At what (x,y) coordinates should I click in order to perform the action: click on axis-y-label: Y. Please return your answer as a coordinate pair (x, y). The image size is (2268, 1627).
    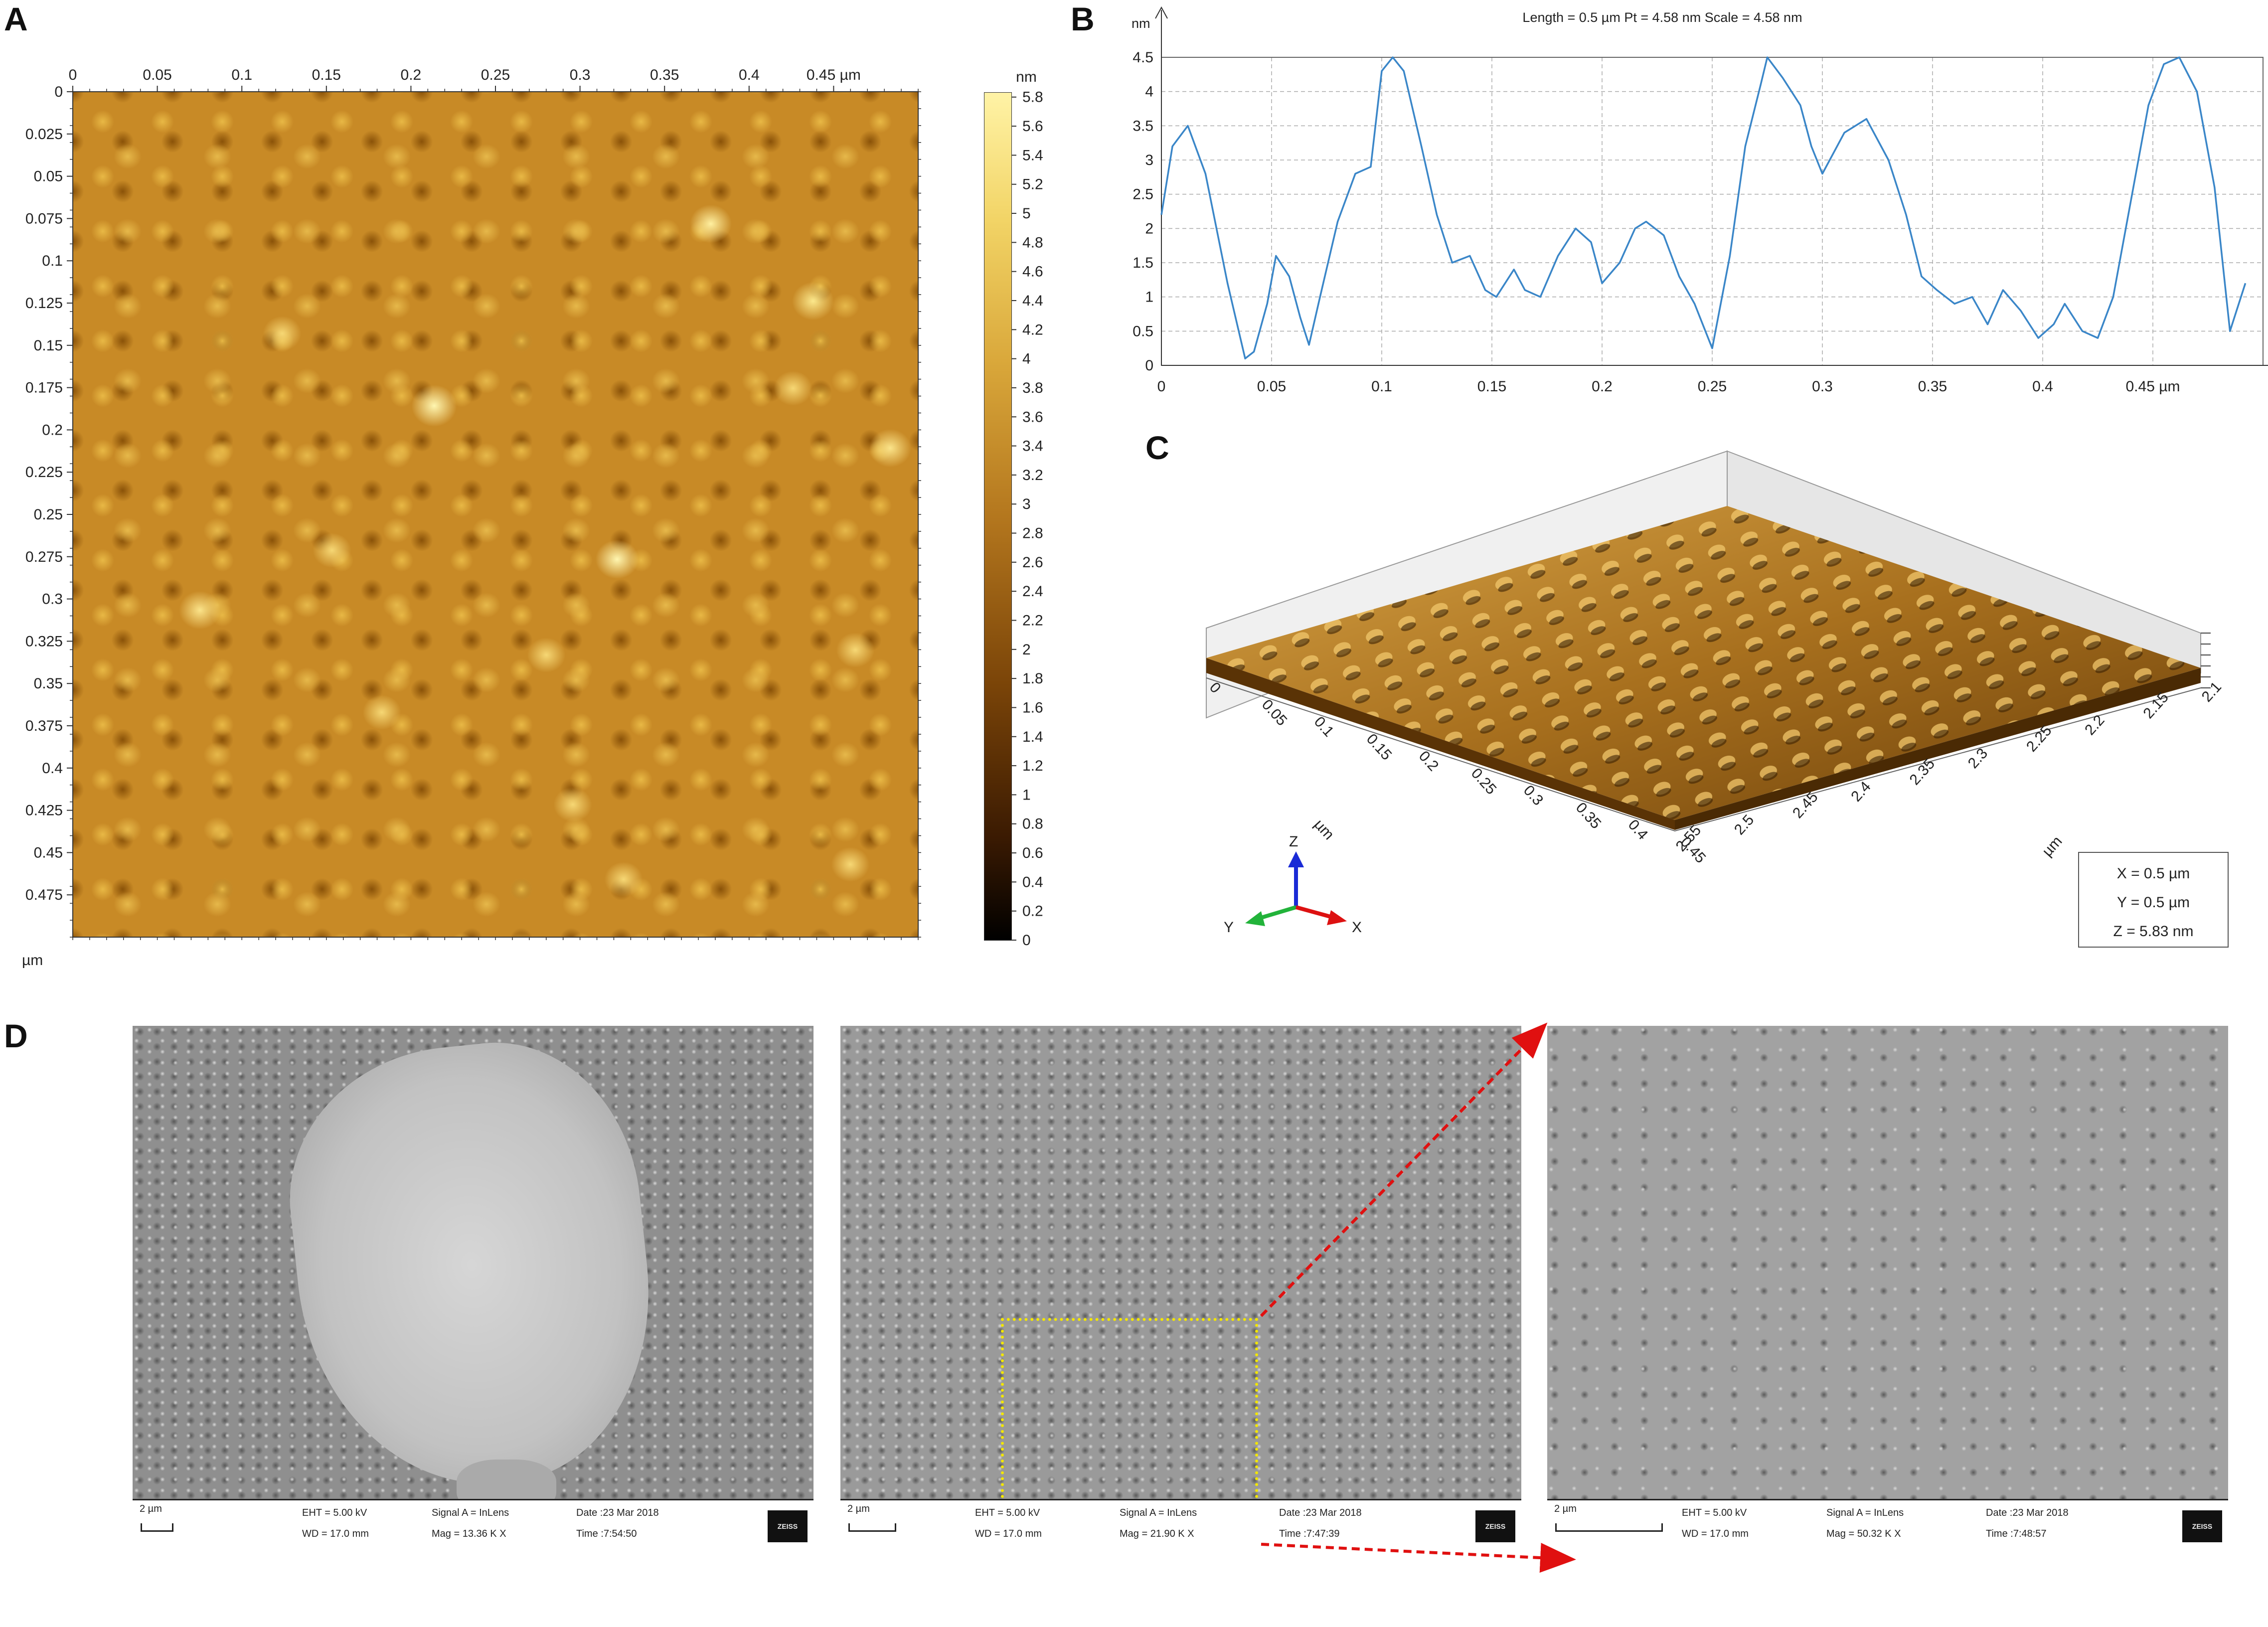
    Looking at the image, I should click on (1229, 927).